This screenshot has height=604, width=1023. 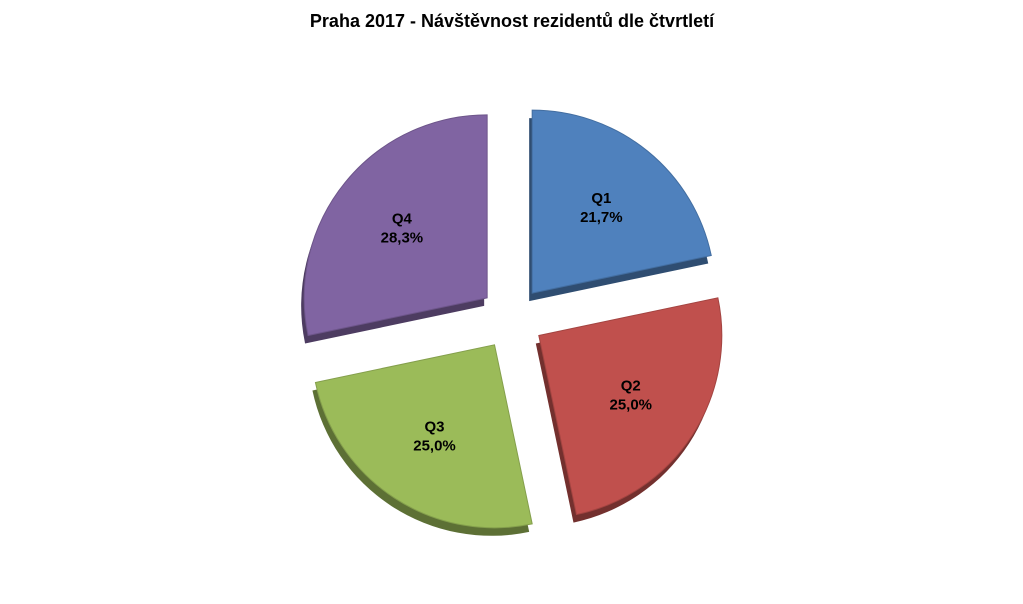 What do you see at coordinates (402, 219) in the screenshot?
I see `slice-category-label: Q4` at bounding box center [402, 219].